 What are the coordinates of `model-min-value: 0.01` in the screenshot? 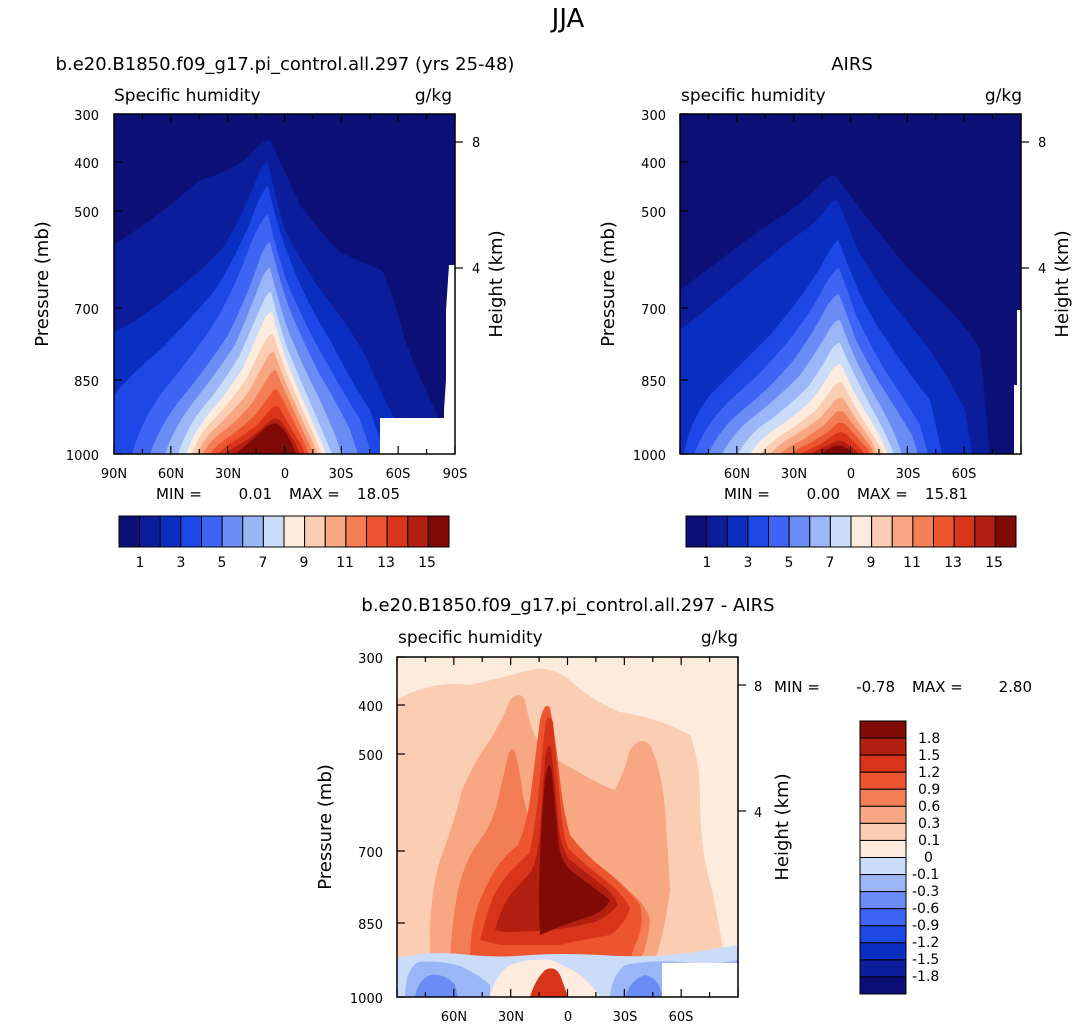 It's located at (255, 494).